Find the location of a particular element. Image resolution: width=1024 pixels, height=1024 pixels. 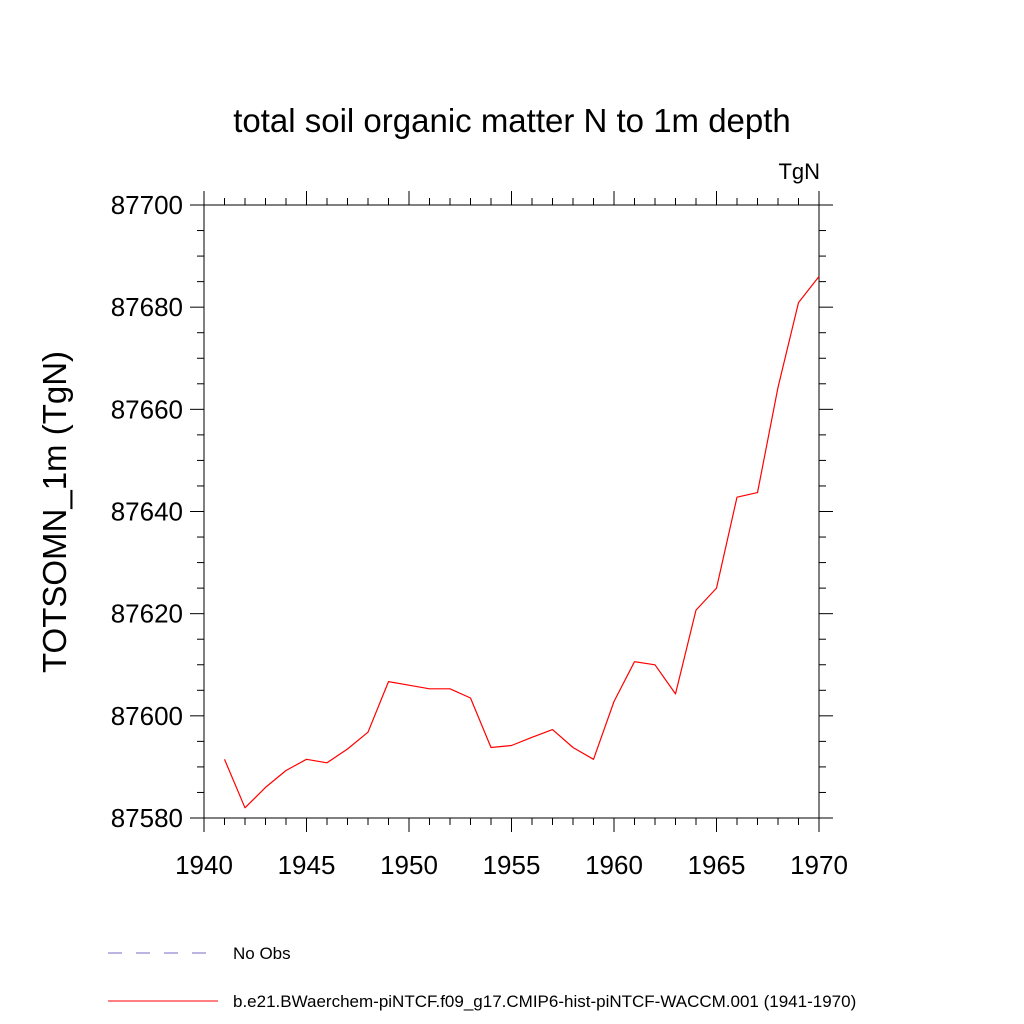

units-label: TgN is located at coordinates (799, 171).